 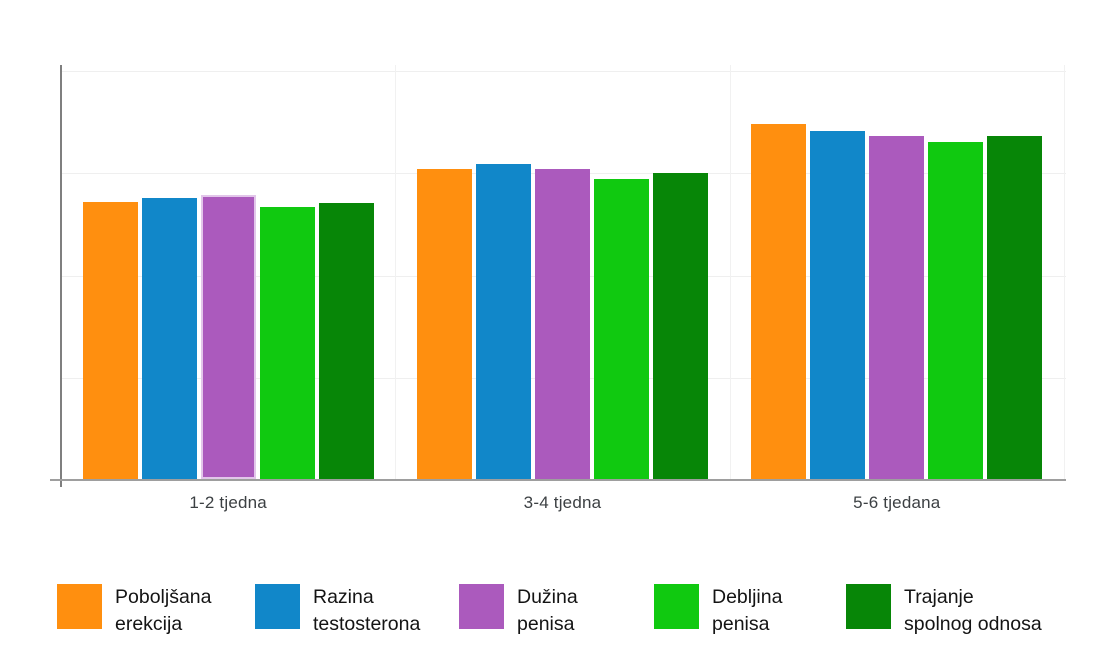 I want to click on legend-item: Dužina penisa, so click(x=518, y=611).